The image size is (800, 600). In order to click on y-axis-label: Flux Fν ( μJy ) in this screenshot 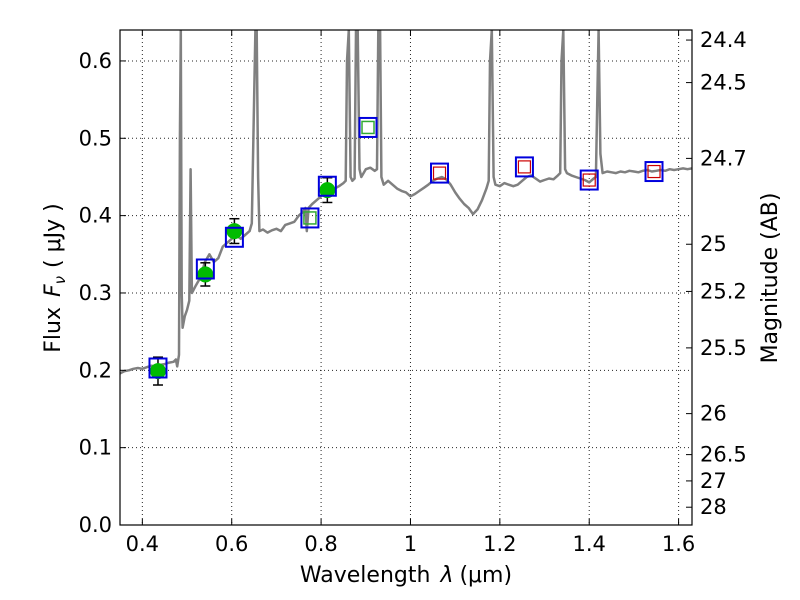, I will do `click(55, 277)`.